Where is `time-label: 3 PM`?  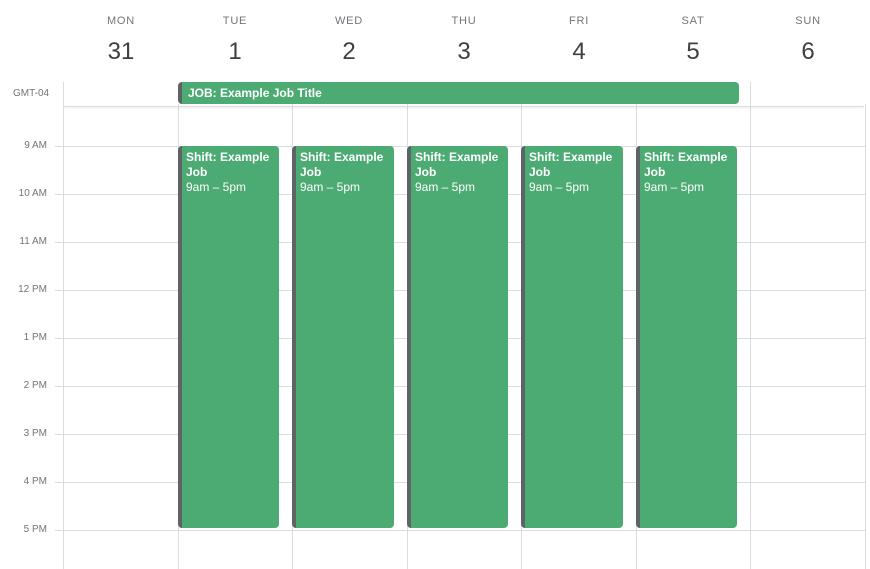 time-label: 3 PM is located at coordinates (35, 433).